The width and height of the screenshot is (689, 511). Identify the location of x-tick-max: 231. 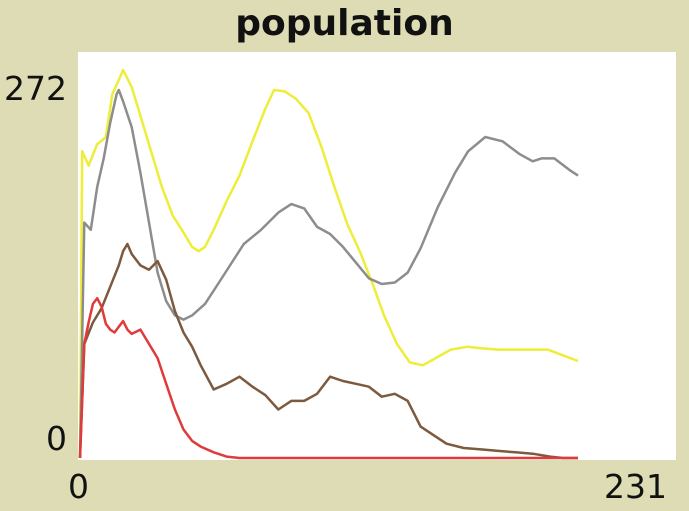
(635, 486).